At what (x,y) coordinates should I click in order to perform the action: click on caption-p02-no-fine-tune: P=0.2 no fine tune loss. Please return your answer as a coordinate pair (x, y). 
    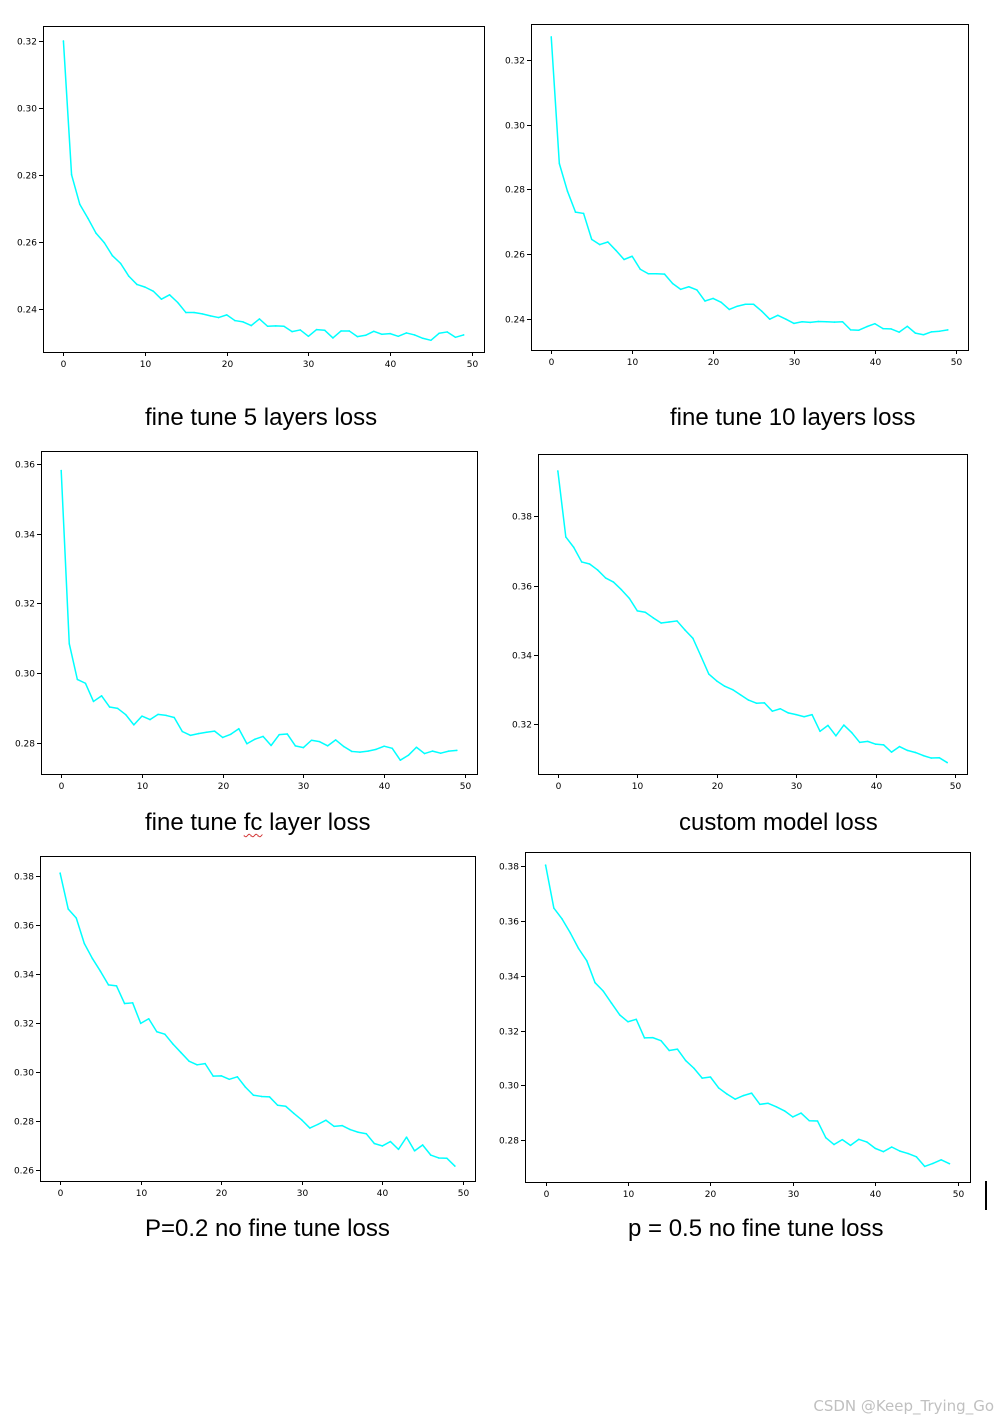
    Looking at the image, I should click on (267, 1228).